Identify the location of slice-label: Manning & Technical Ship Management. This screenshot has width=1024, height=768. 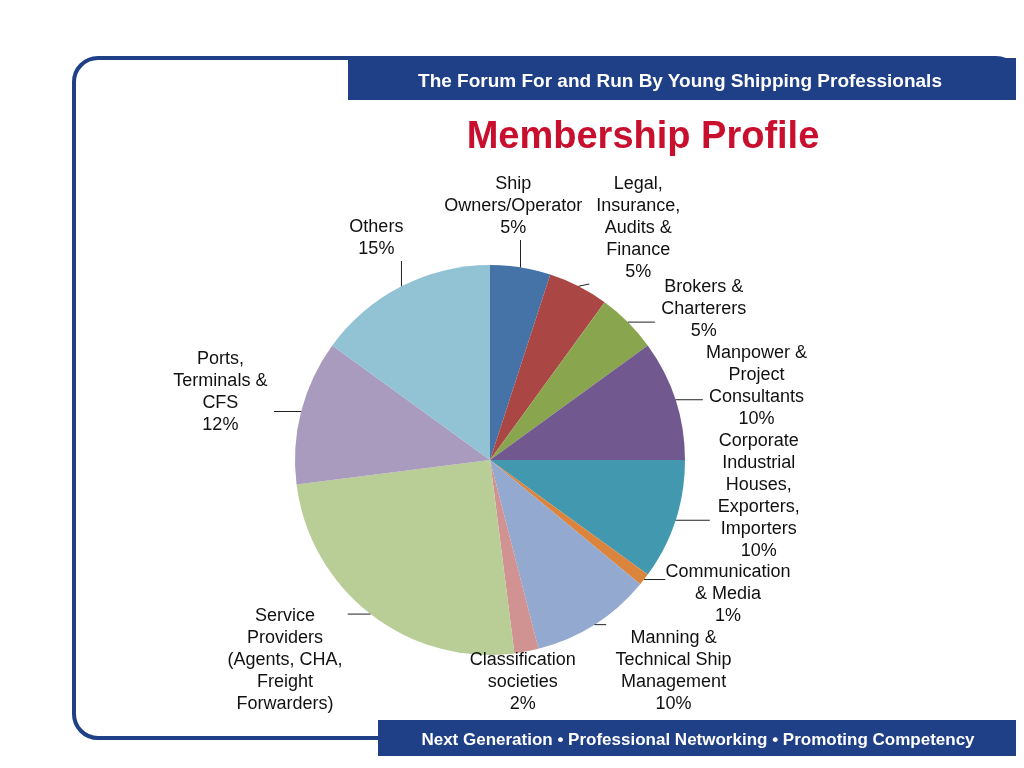
(673, 659).